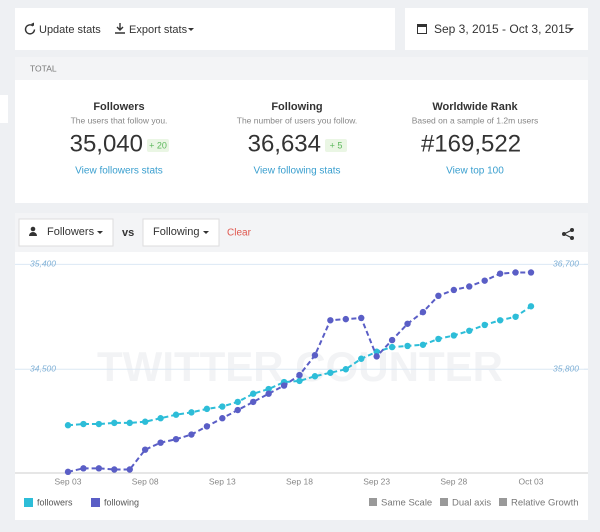 This screenshot has height=532, width=600. I want to click on clear-link: Clear, so click(239, 233).